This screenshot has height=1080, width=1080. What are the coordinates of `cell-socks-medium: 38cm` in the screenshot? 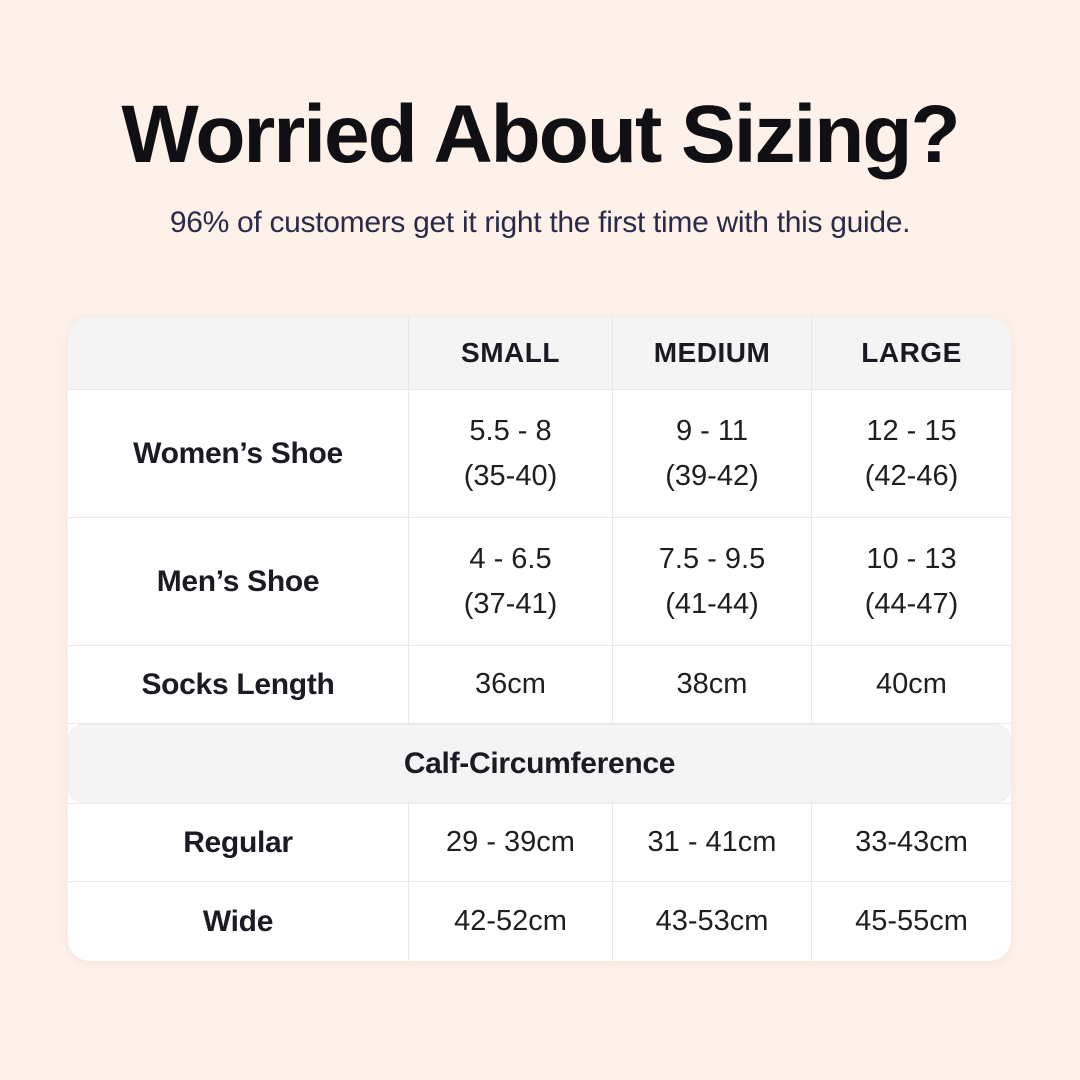 It's located at (712, 684).